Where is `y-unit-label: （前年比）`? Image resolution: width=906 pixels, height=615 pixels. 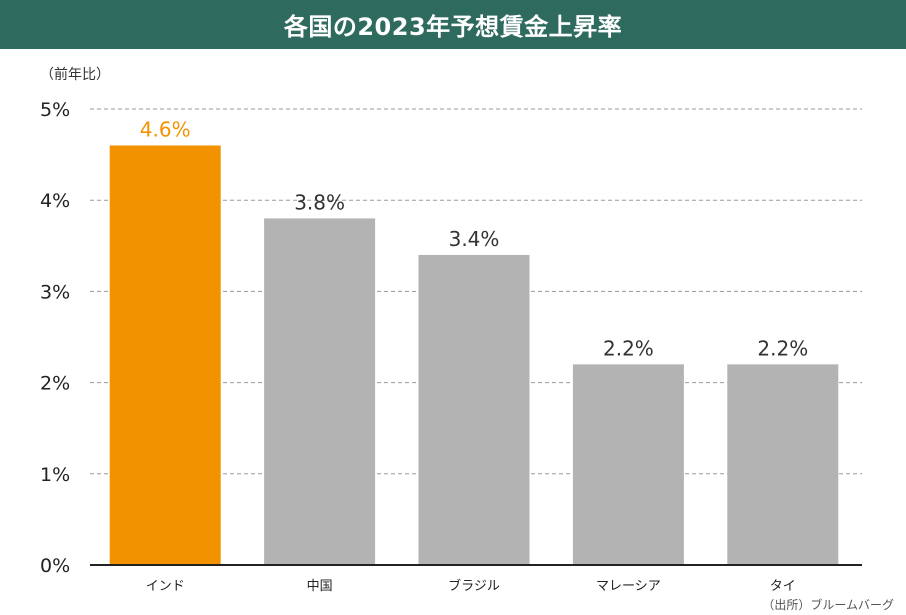
y-unit-label: （前年比） is located at coordinates (75, 75).